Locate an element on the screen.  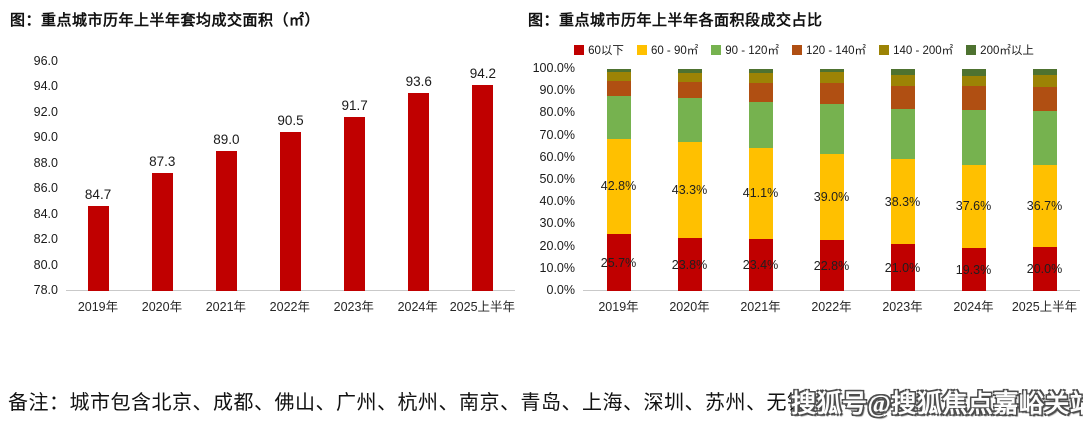
bar-value-label: 90.5 is located at coordinates (290, 120).